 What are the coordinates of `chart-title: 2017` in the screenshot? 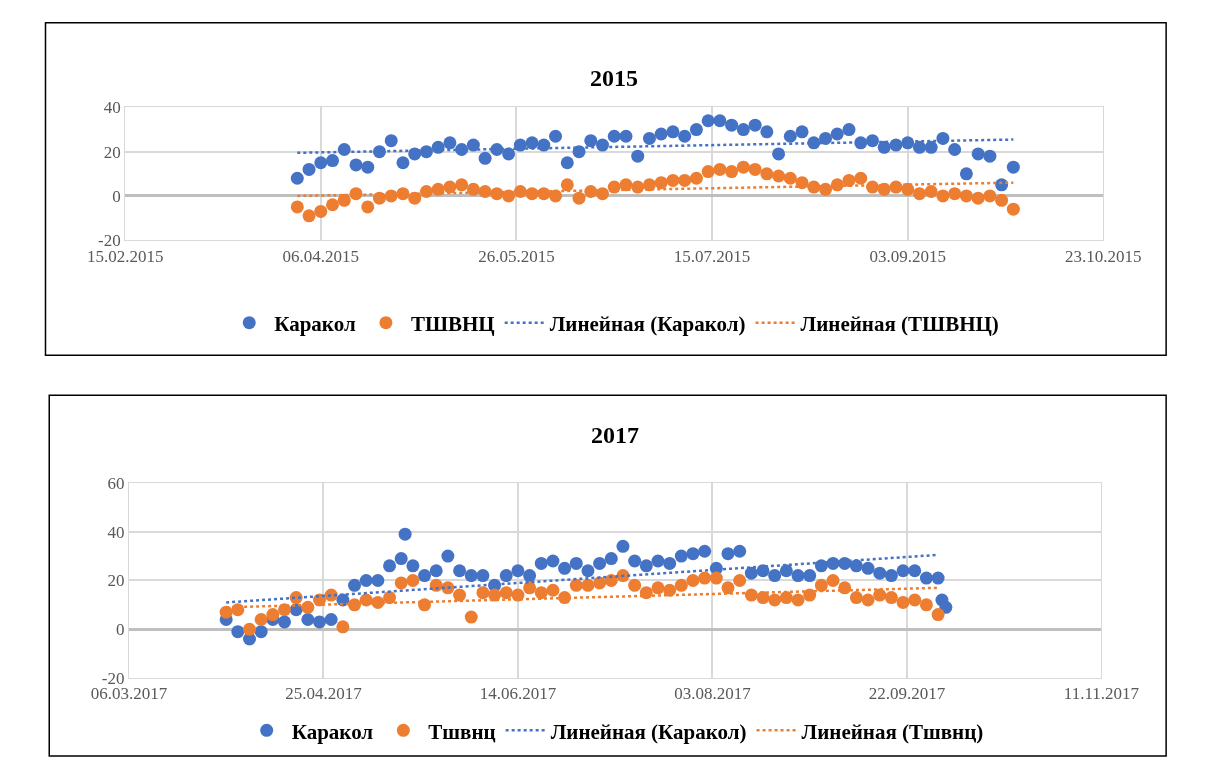 It's located at (615, 435).